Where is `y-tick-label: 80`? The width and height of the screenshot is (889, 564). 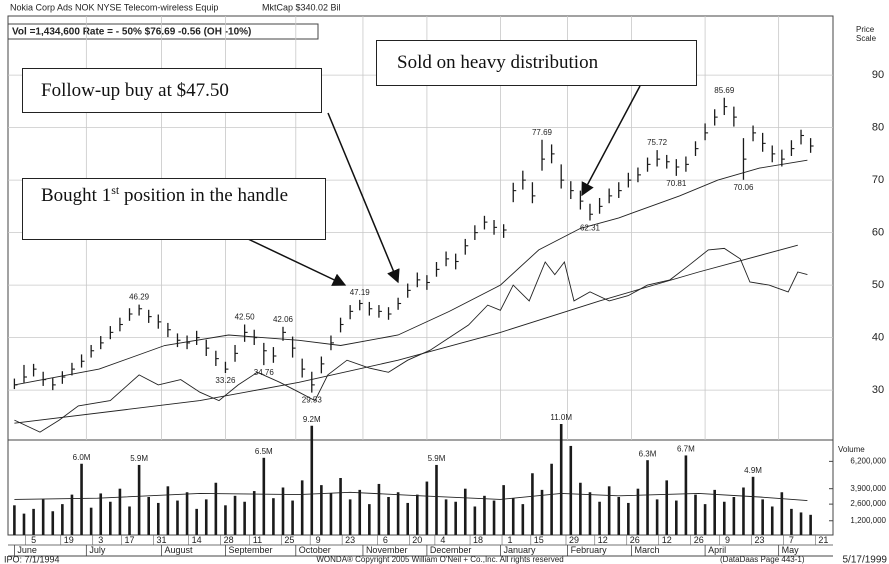
y-tick-label: 80 is located at coordinates (878, 128).